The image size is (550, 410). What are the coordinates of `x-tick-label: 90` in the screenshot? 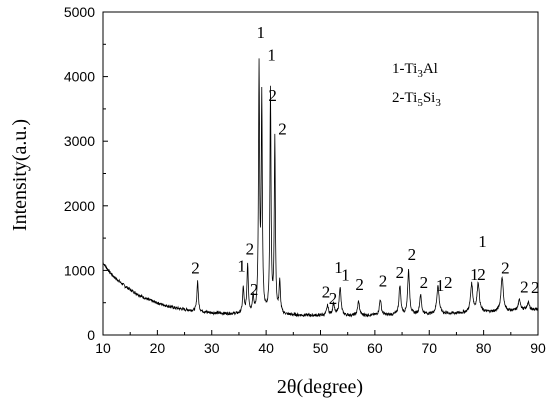 It's located at (538, 348).